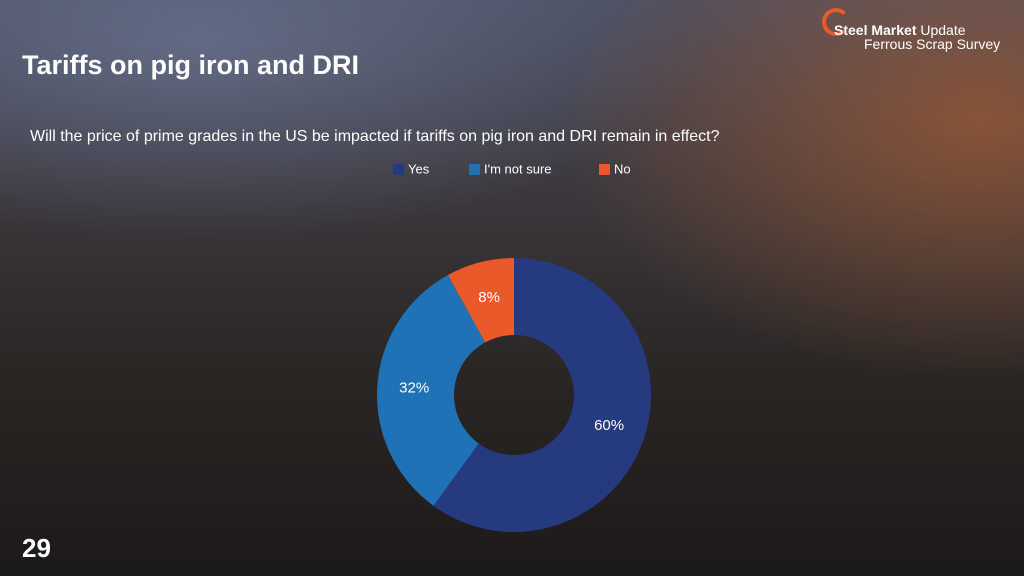 The width and height of the screenshot is (1024, 576). Describe the element at coordinates (414, 388) in the screenshot. I see `data-label: 32%` at that location.